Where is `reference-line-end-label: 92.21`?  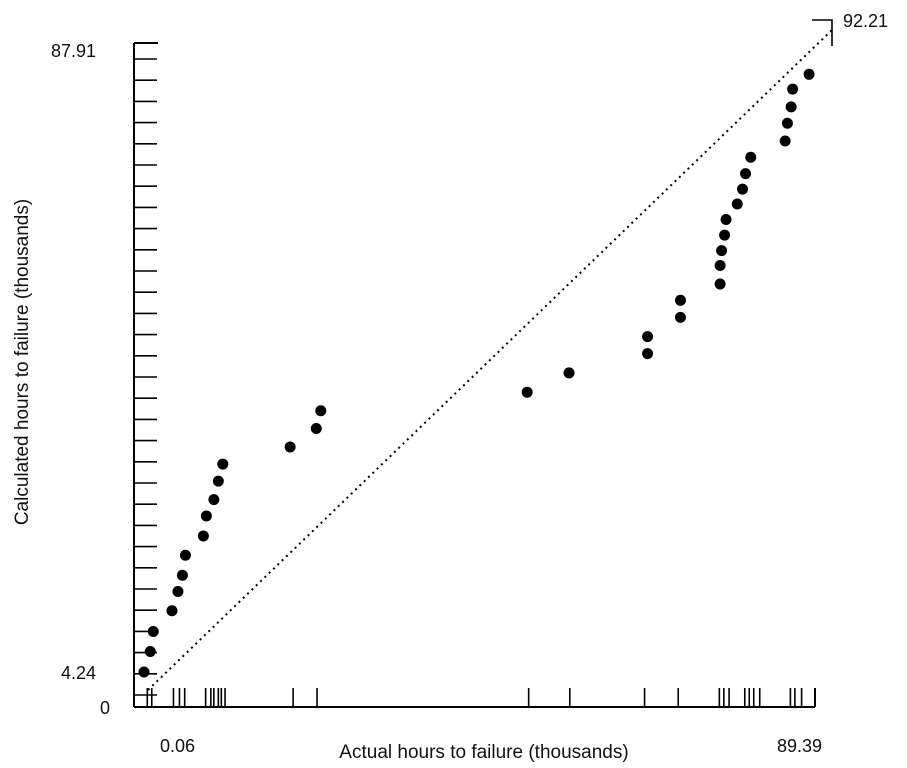
reference-line-end-label: 92.21 is located at coordinates (865, 21).